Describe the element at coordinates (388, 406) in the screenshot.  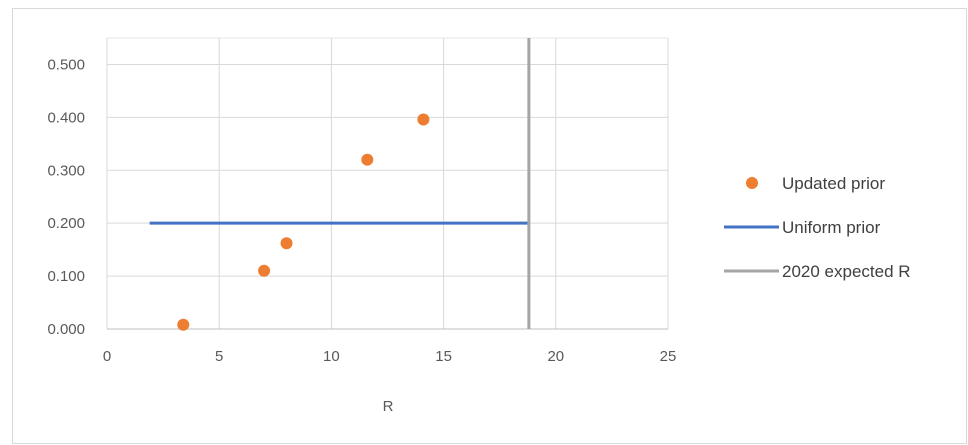
I see `x-axis-title: R` at that location.